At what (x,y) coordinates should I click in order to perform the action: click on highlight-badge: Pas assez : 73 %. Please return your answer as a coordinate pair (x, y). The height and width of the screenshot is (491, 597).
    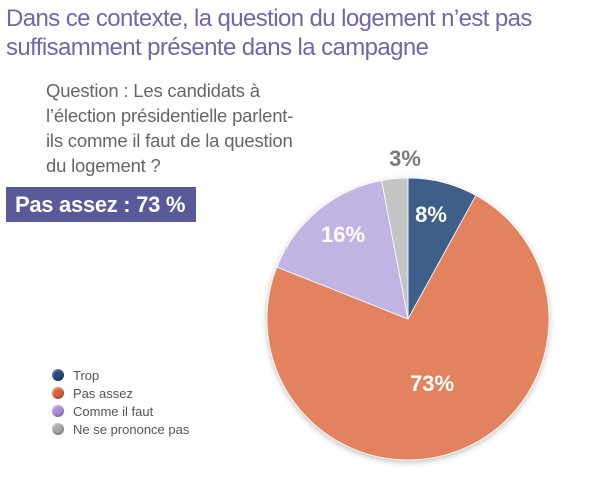
    Looking at the image, I should click on (101, 204).